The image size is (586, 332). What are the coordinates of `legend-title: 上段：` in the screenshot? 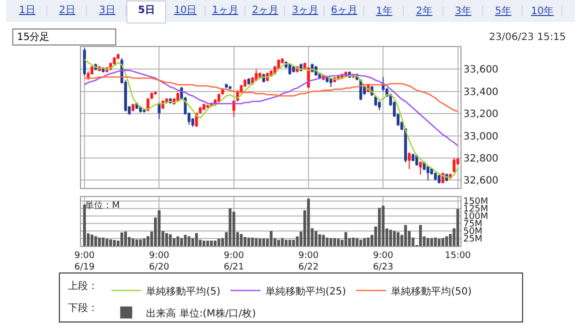 It's located at (83, 286).